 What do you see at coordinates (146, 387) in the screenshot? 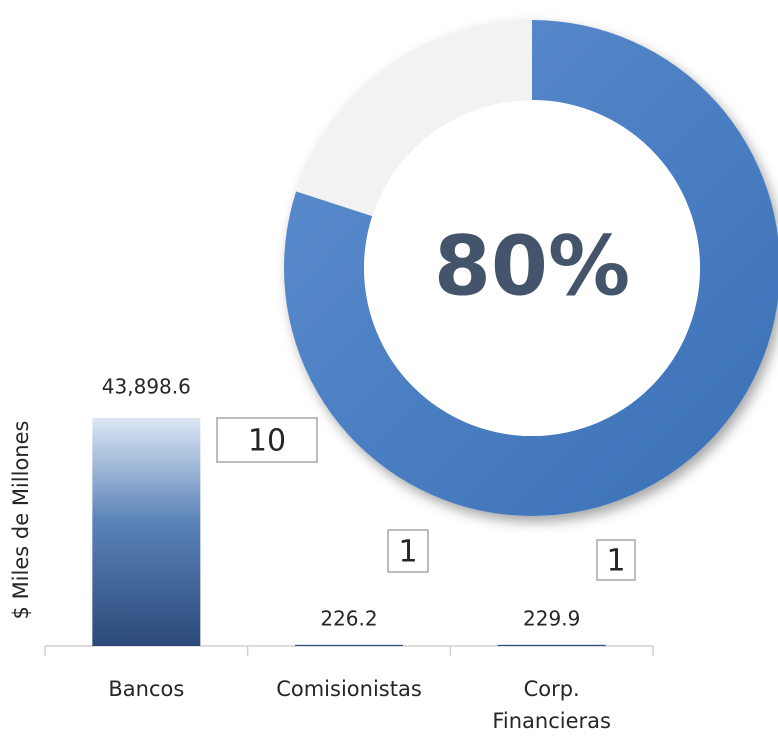
I see `value-label: 43,898.6` at bounding box center [146, 387].